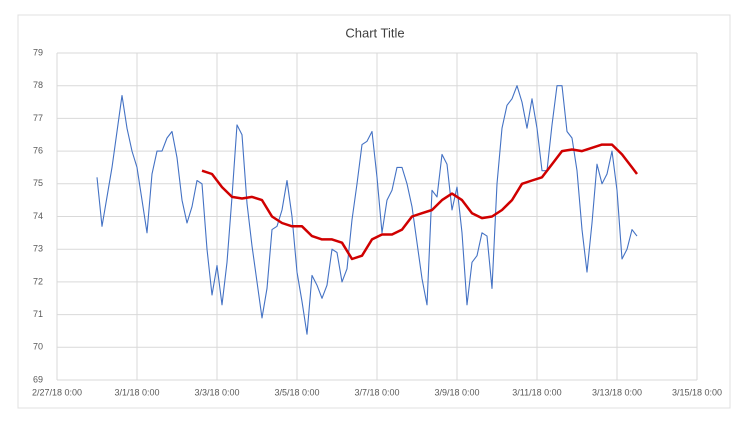 This screenshot has height=426, width=750. I want to click on chart-title: Chart Title, so click(374, 32).